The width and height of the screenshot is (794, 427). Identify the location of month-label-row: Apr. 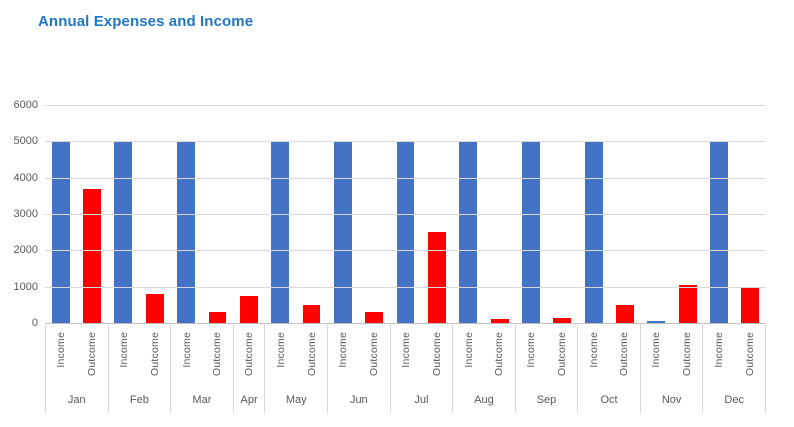
(249, 400).